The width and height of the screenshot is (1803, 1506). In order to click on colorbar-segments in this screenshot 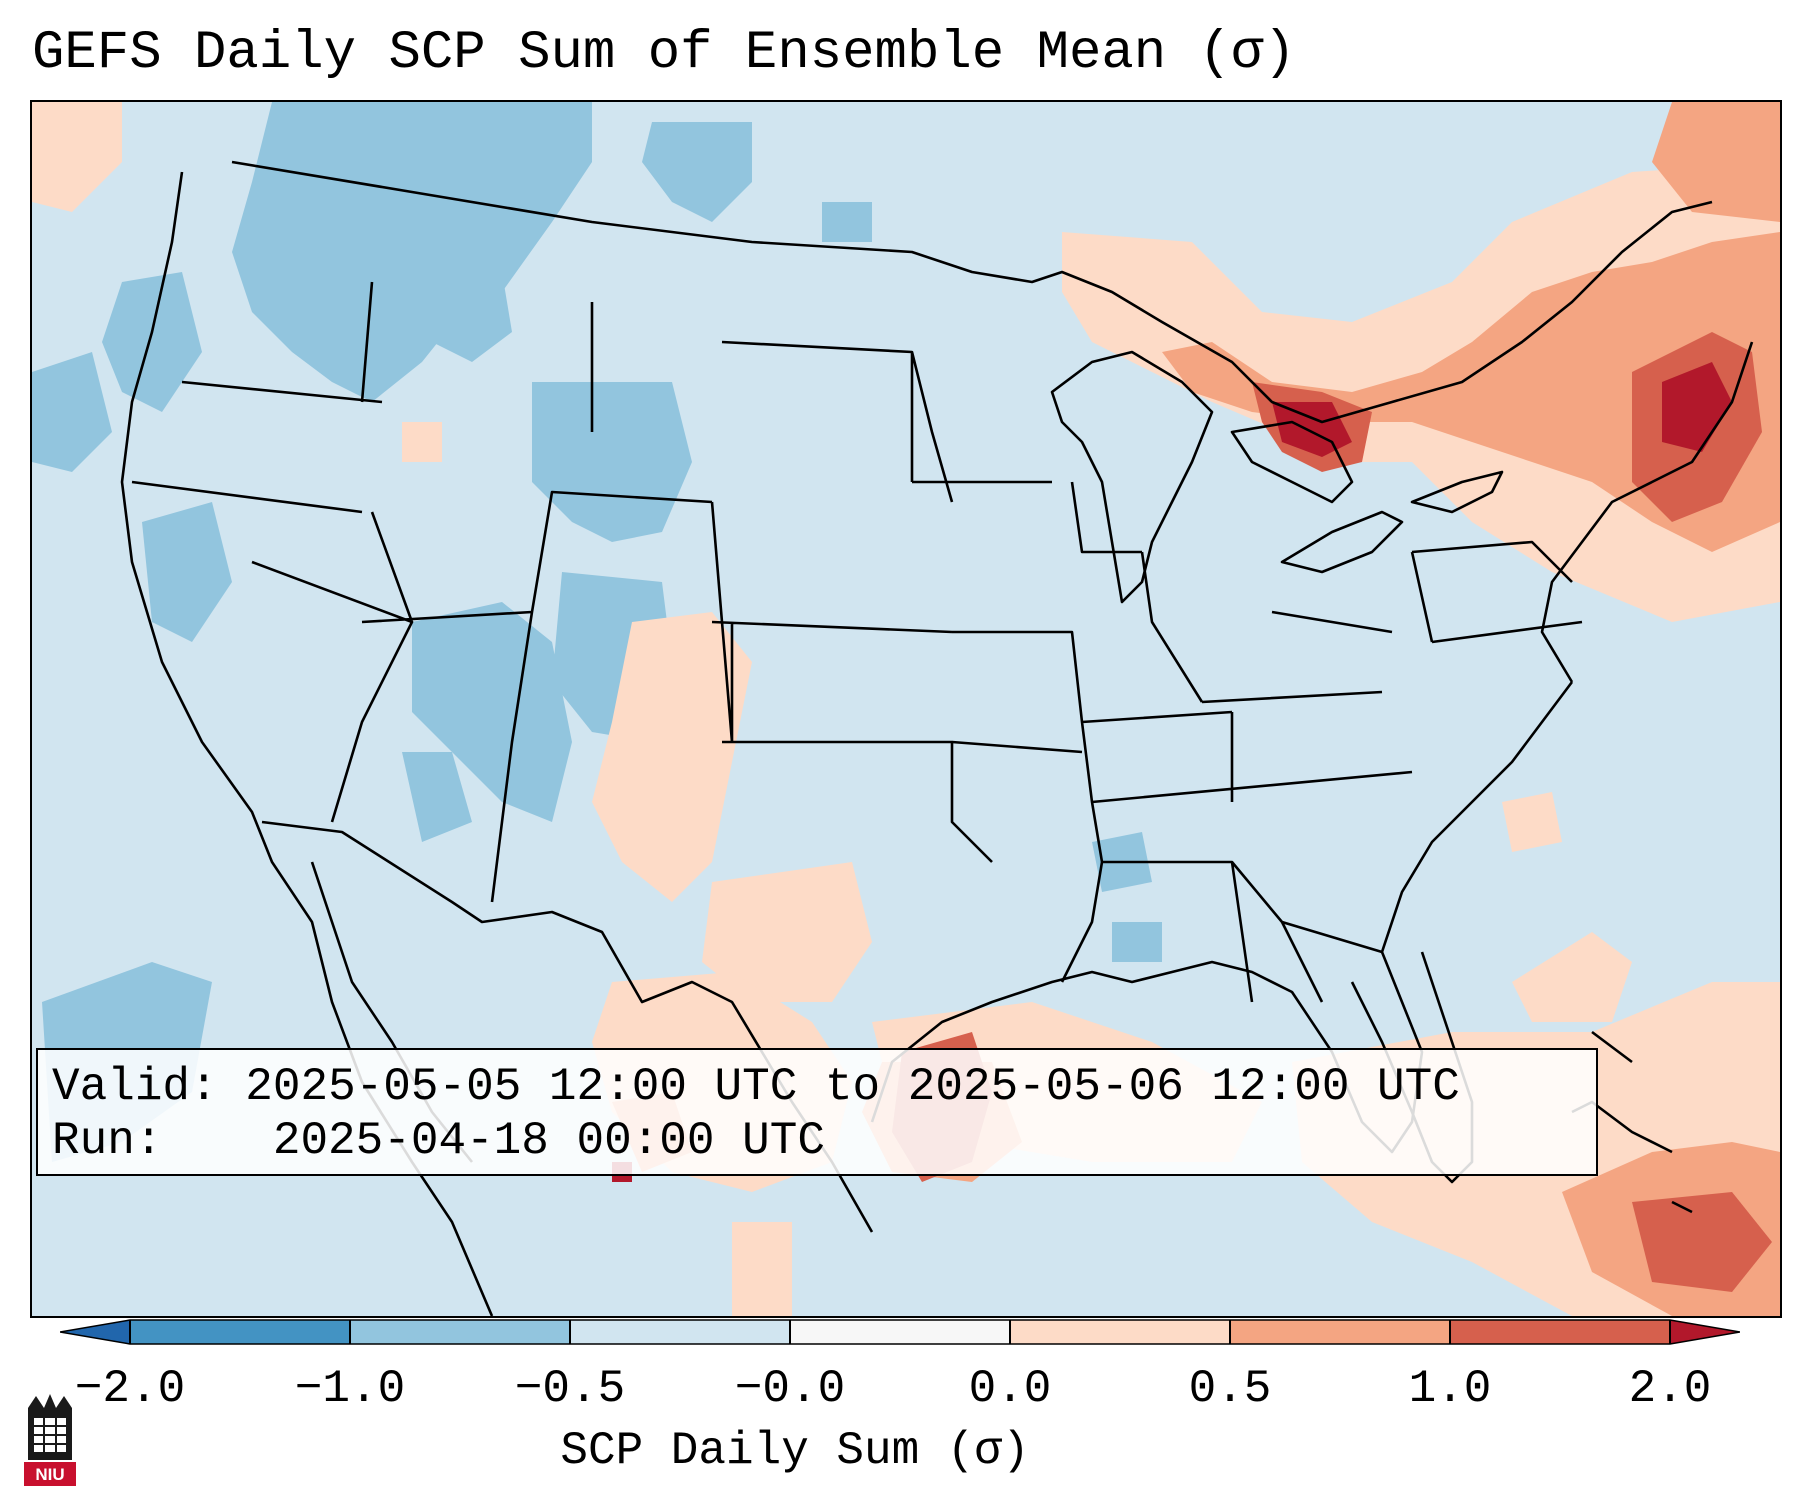, I will do `click(900, 1332)`.